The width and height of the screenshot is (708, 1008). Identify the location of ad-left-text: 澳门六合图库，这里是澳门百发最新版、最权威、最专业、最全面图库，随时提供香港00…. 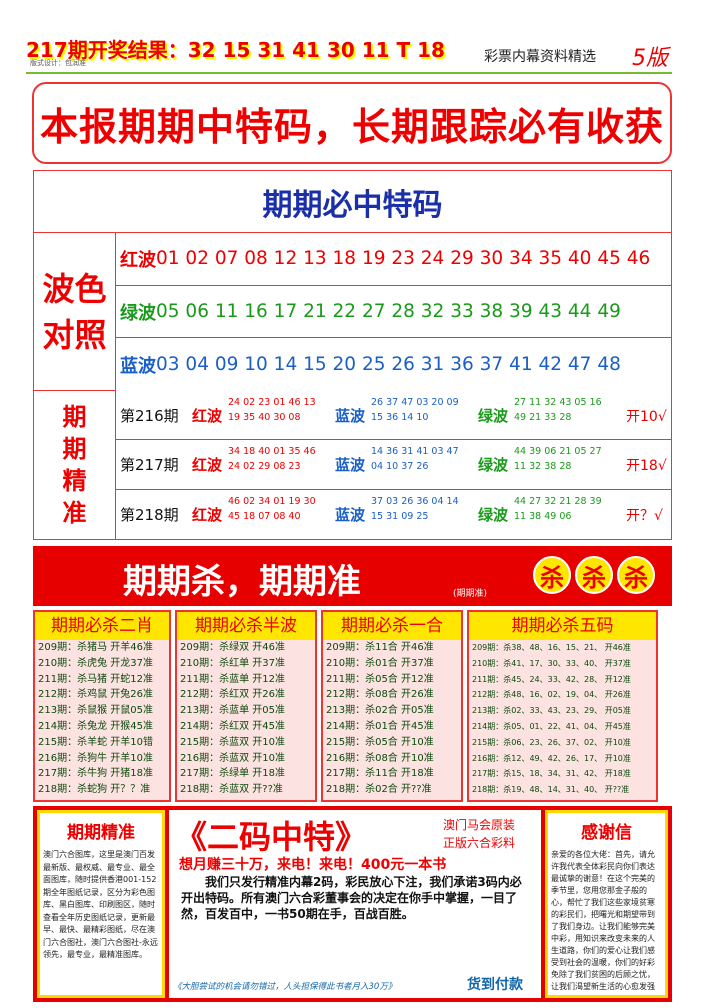
(100, 904).